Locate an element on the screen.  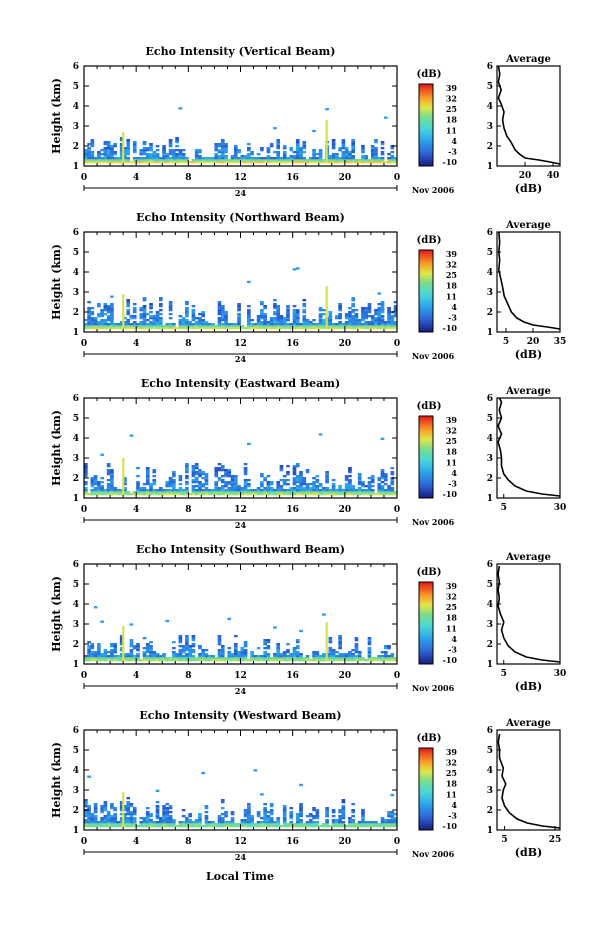
x-tick-label: 16 is located at coordinates (292, 510).